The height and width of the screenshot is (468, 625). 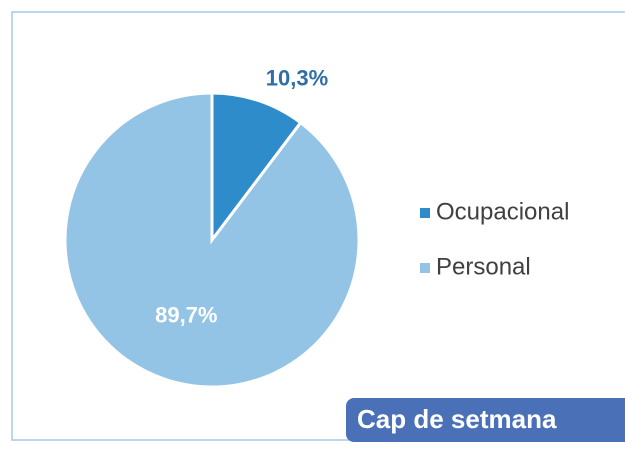 What do you see at coordinates (502, 211) in the screenshot?
I see `legend-label: Ocupacional` at bounding box center [502, 211].